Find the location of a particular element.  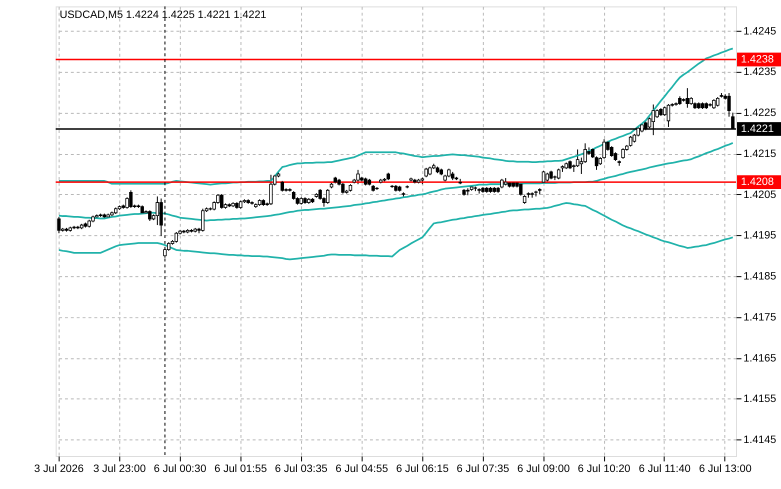

x-tick-label: 6 Jul 04:55 is located at coordinates (362, 469).